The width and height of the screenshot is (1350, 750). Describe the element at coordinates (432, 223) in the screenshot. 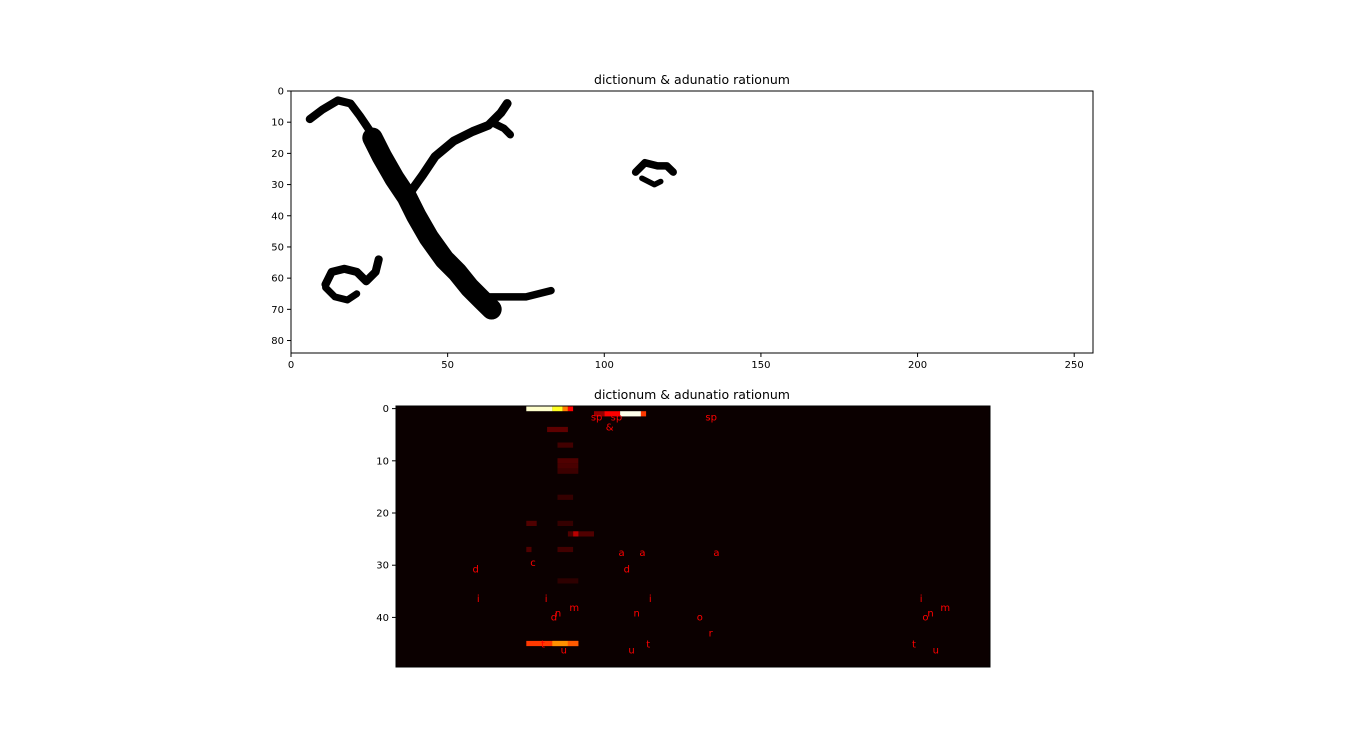

I see `ink-stroke-main-diagonal` at that location.